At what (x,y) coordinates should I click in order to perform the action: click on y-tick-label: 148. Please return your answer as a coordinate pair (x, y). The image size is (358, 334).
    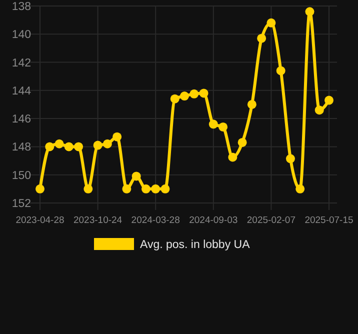
    Looking at the image, I should click on (21, 148).